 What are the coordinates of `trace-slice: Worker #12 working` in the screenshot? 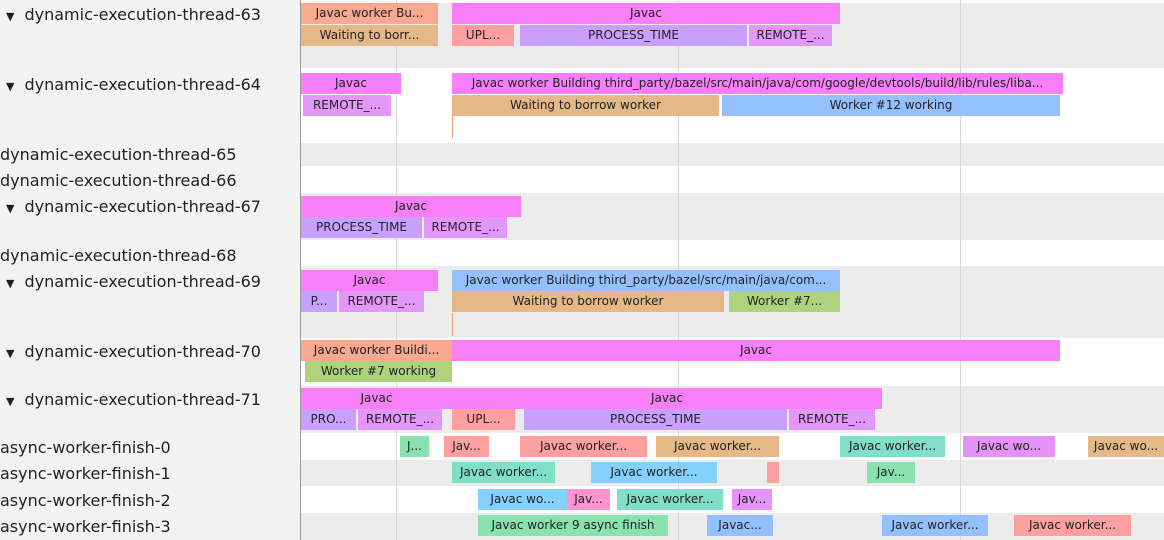 It's located at (891, 105).